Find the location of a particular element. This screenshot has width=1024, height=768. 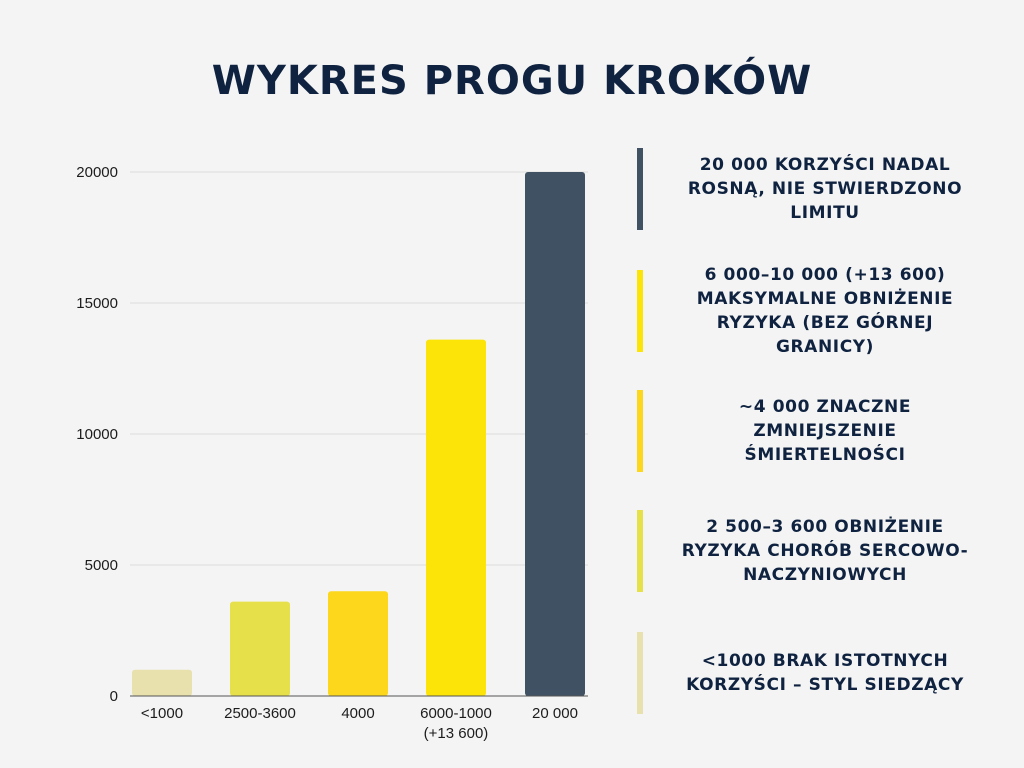

x-tick-label: 2500-3600 is located at coordinates (260, 713).